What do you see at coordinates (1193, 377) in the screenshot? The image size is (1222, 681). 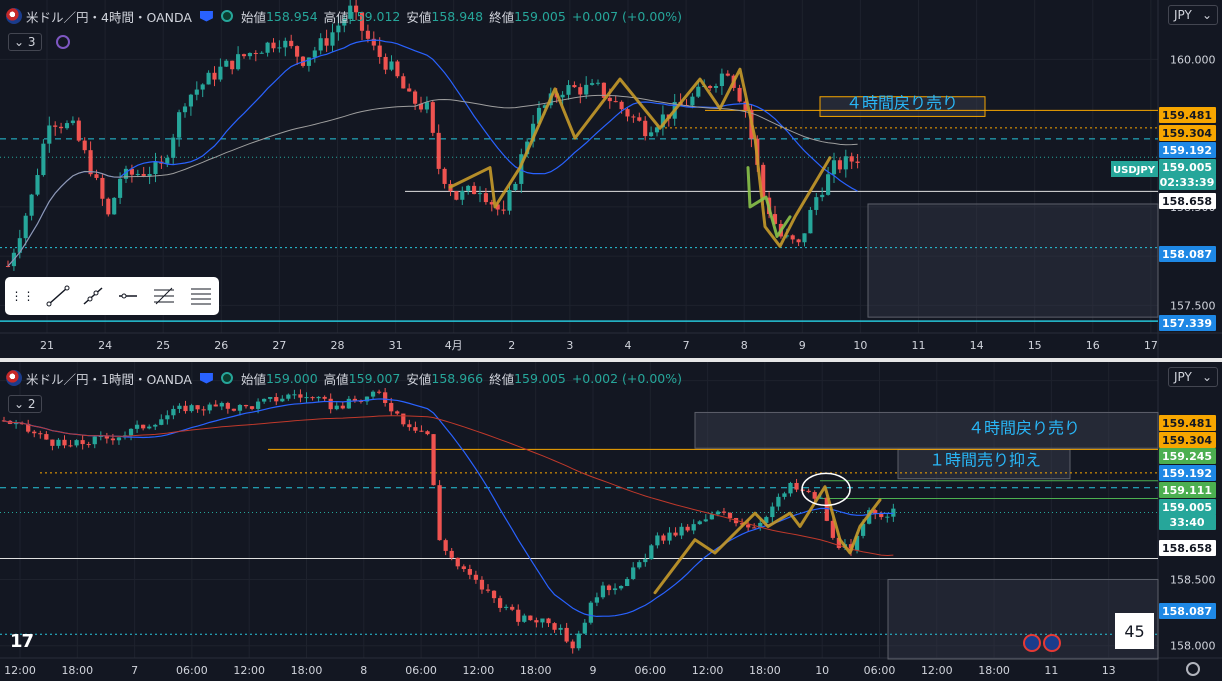 I see `currency-select-1h: JPY ⌄` at bounding box center [1193, 377].